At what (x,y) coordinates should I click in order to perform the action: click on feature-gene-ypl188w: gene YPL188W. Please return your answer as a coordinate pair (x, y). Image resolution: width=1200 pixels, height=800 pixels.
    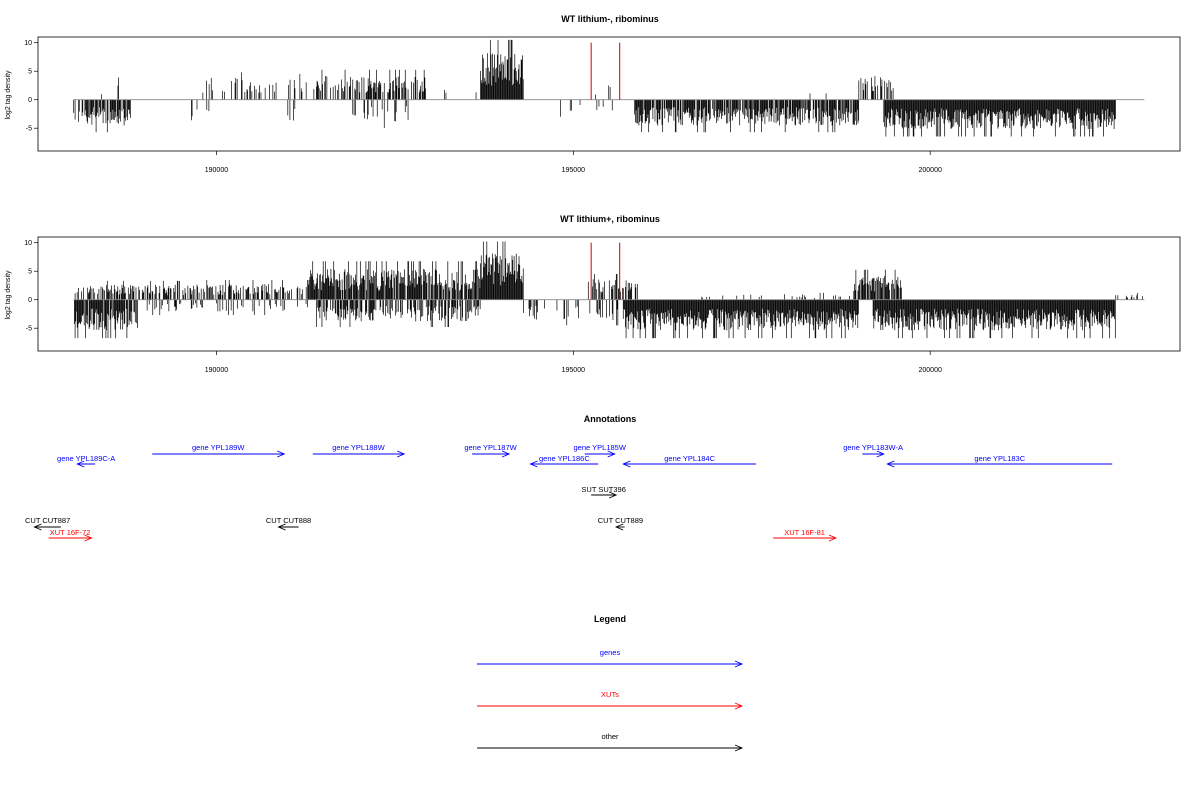
    Looking at the image, I should click on (359, 450).